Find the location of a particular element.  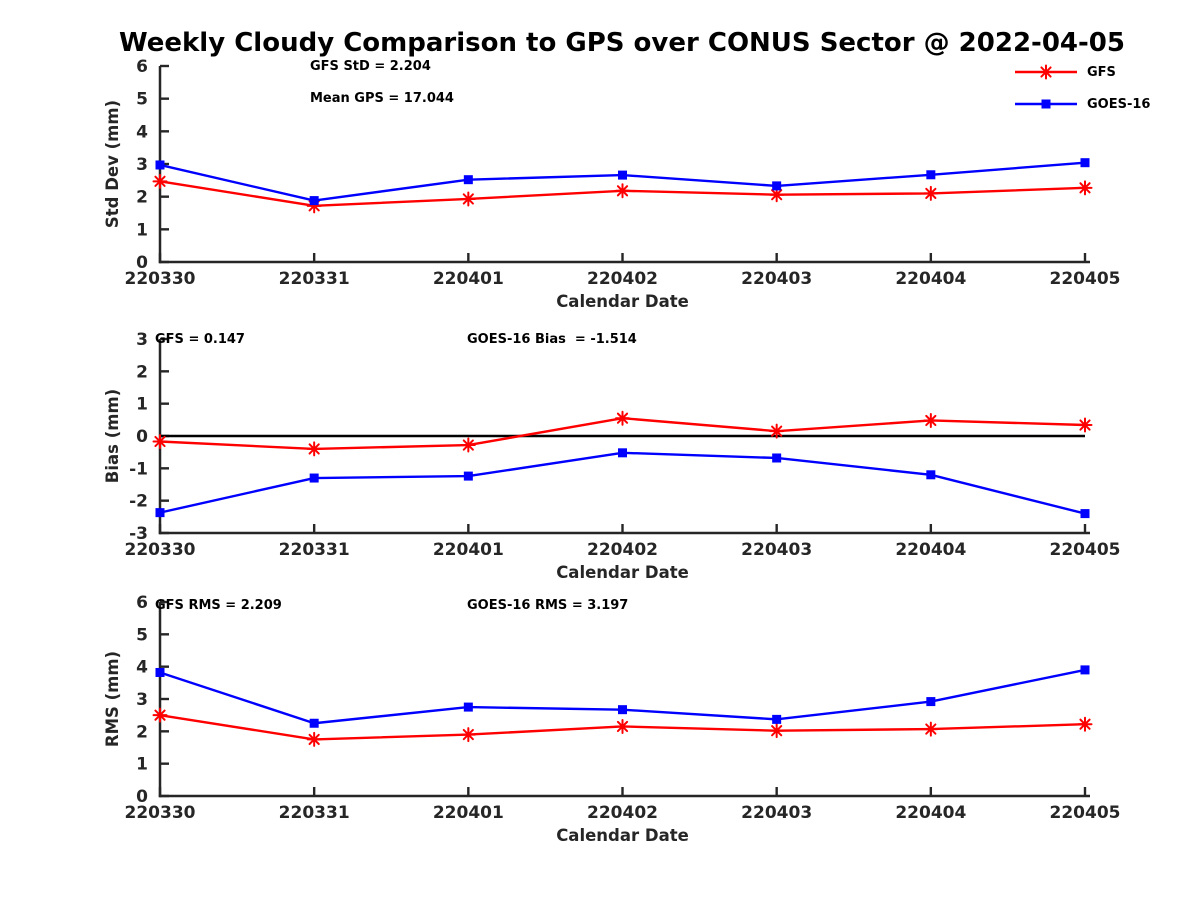

y-axis-title: Bias (mm) is located at coordinates (112, 436).